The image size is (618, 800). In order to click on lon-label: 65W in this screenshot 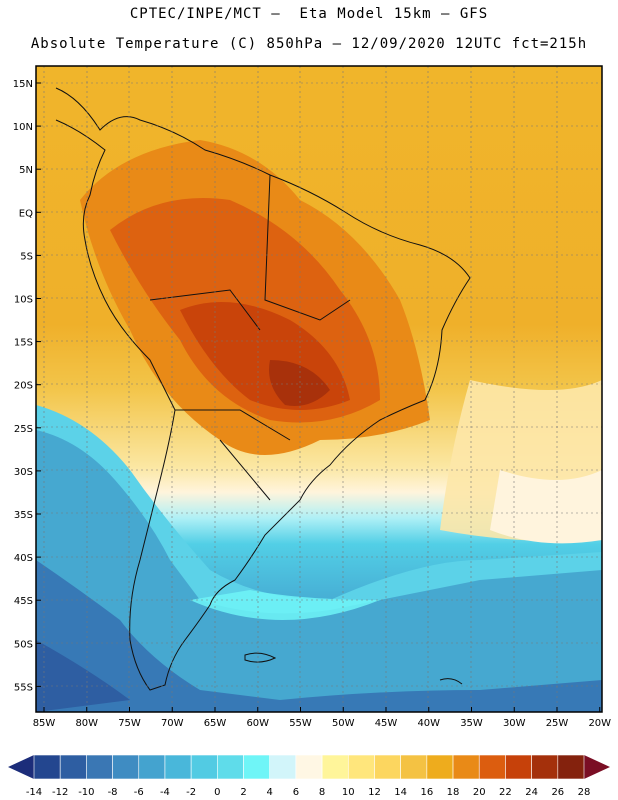, I will do `click(215, 723)`.